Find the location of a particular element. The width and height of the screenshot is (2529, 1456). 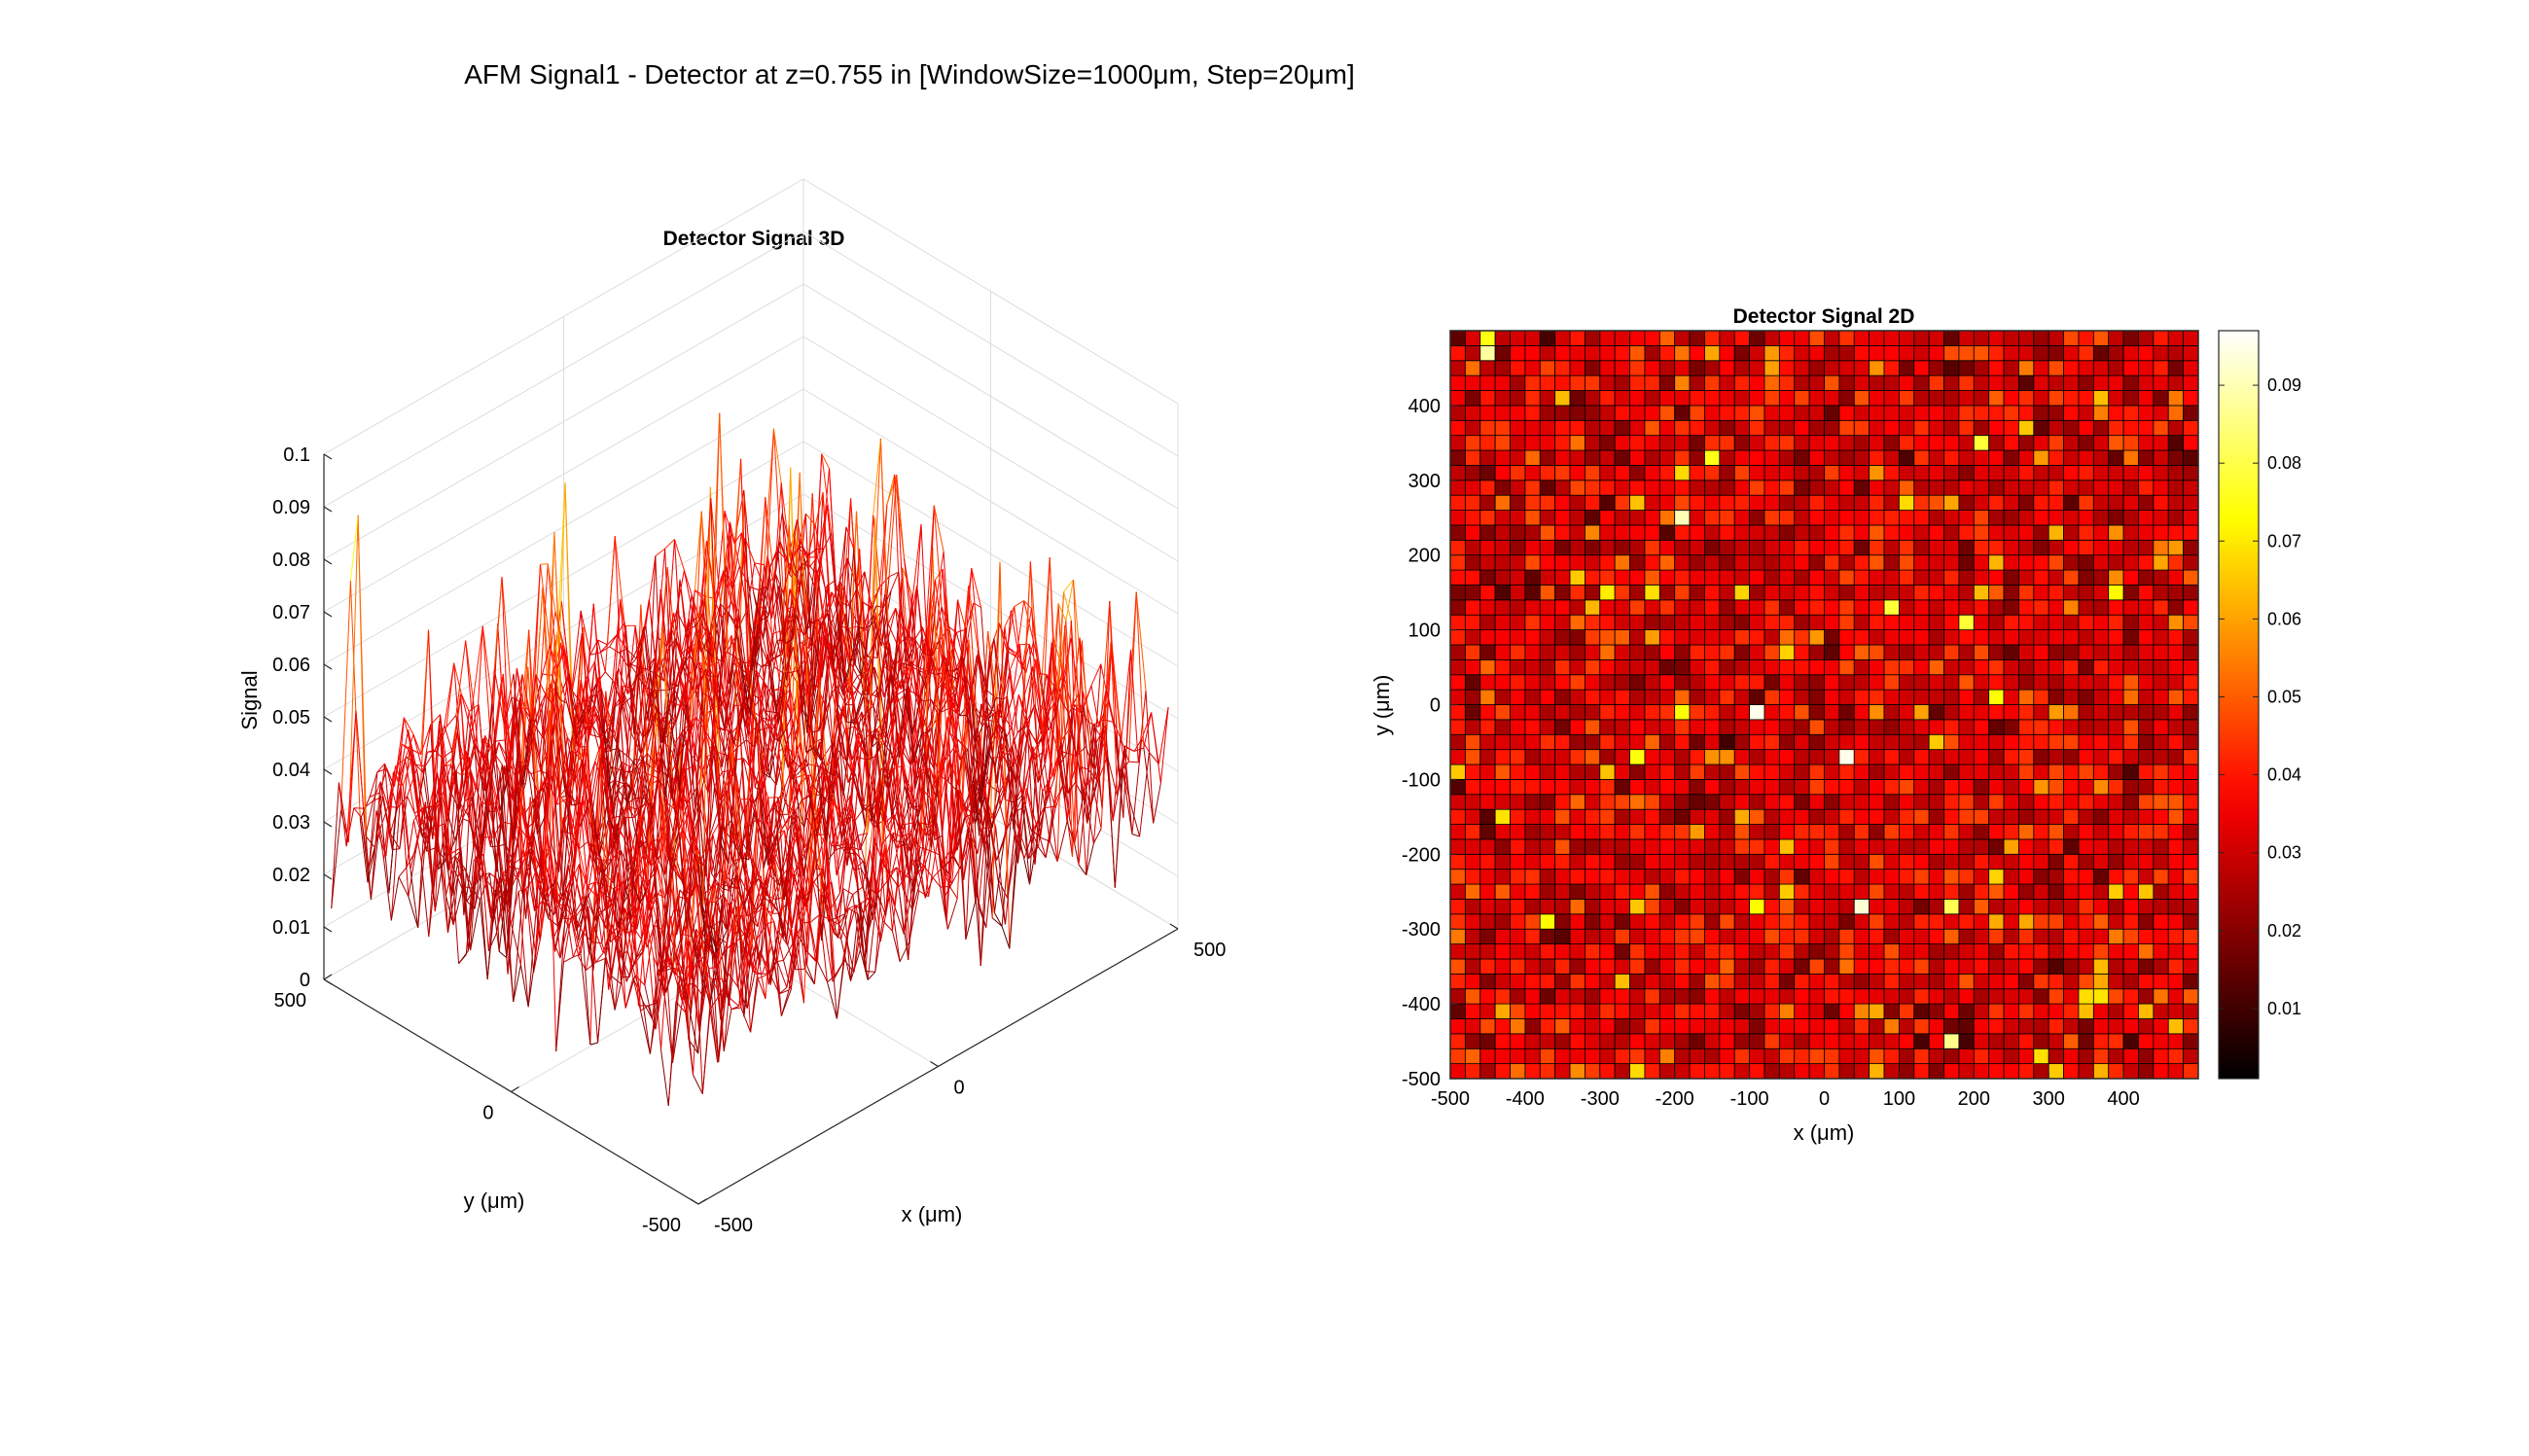

surface-3d-ztick-label: 0.04 is located at coordinates (291, 770).